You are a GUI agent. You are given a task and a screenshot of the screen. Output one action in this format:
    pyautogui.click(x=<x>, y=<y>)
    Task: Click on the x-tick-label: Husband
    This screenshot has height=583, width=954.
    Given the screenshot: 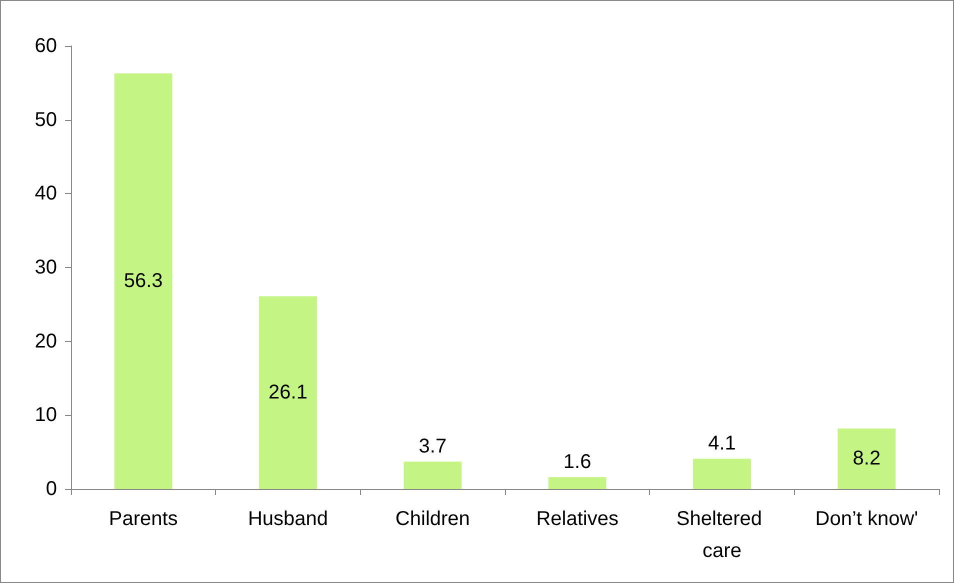 What is the action you would take?
    pyautogui.click(x=288, y=519)
    